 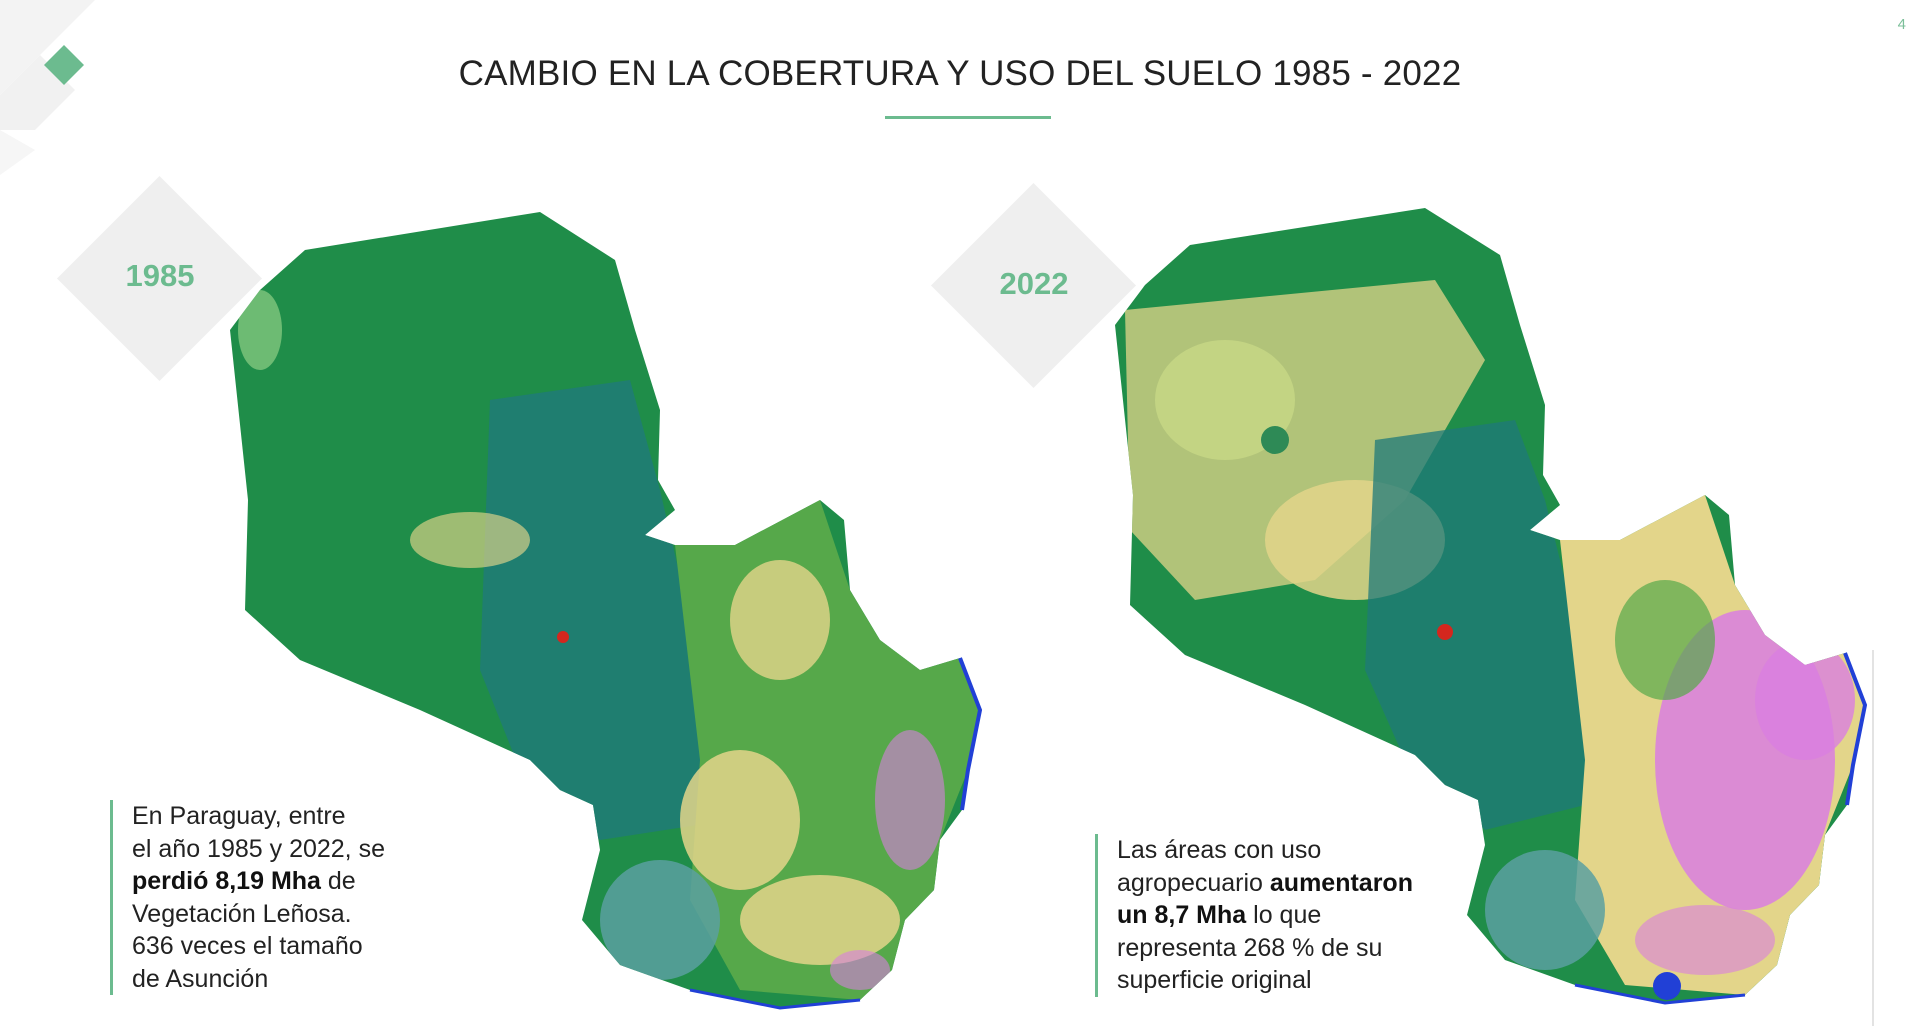 I want to click on right-divider, so click(x=1873, y=838).